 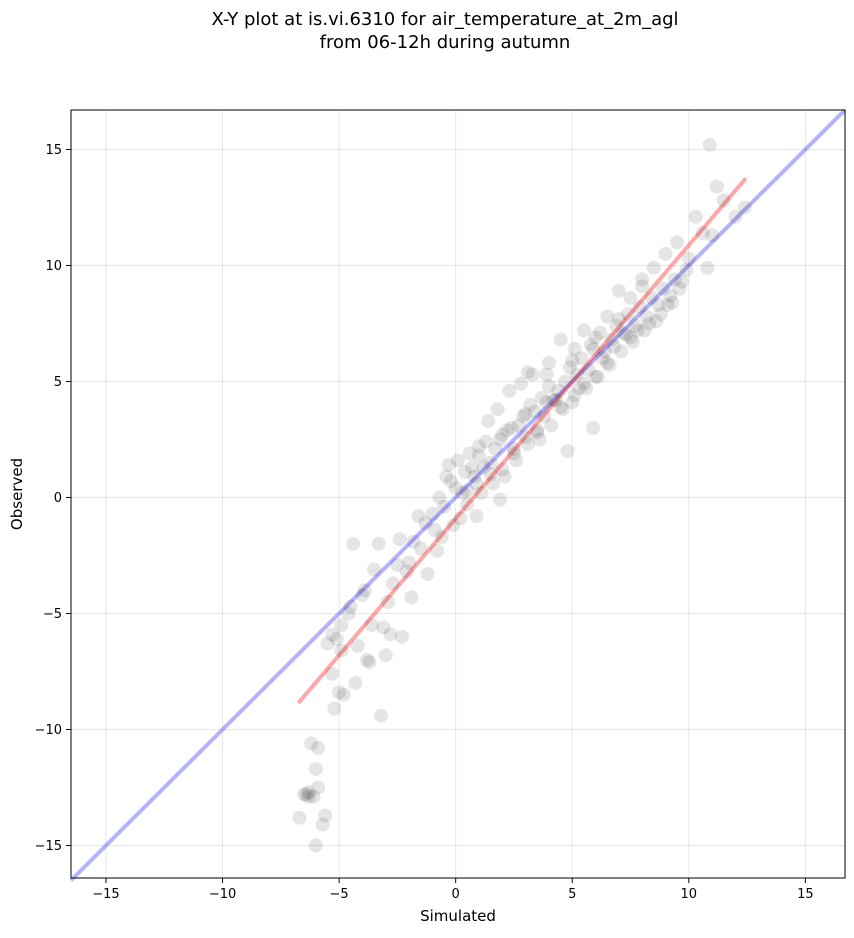 What do you see at coordinates (48, 846) in the screenshot?
I see `y-tick-label: −15` at bounding box center [48, 846].